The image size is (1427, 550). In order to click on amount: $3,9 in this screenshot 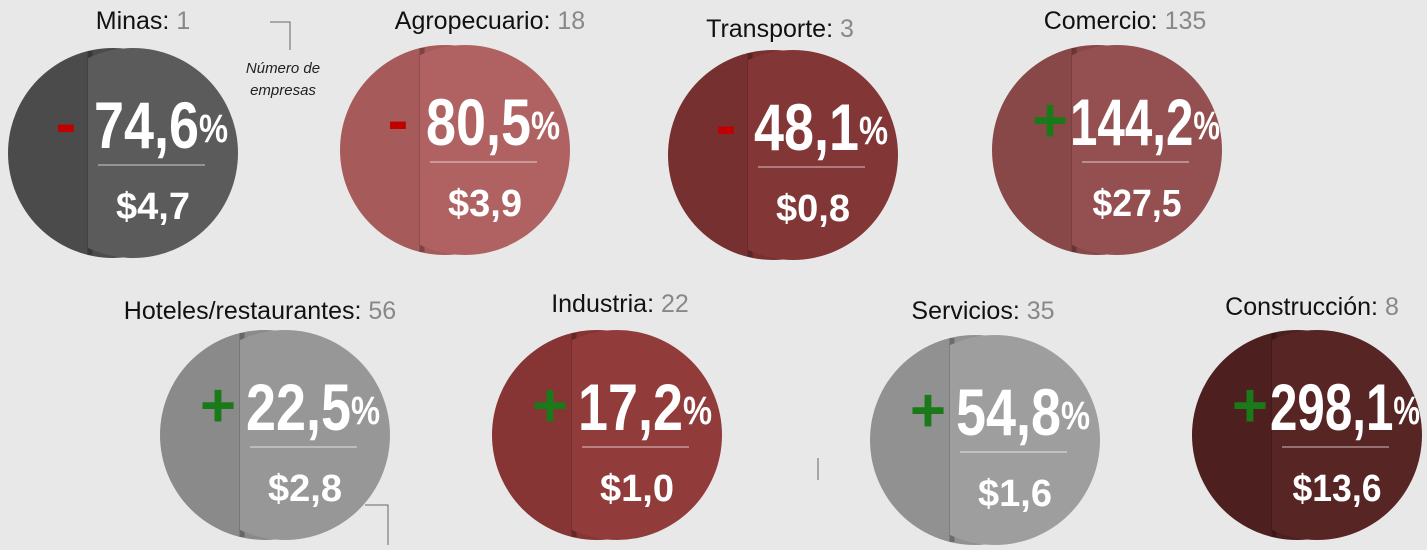, I will do `click(485, 204)`.